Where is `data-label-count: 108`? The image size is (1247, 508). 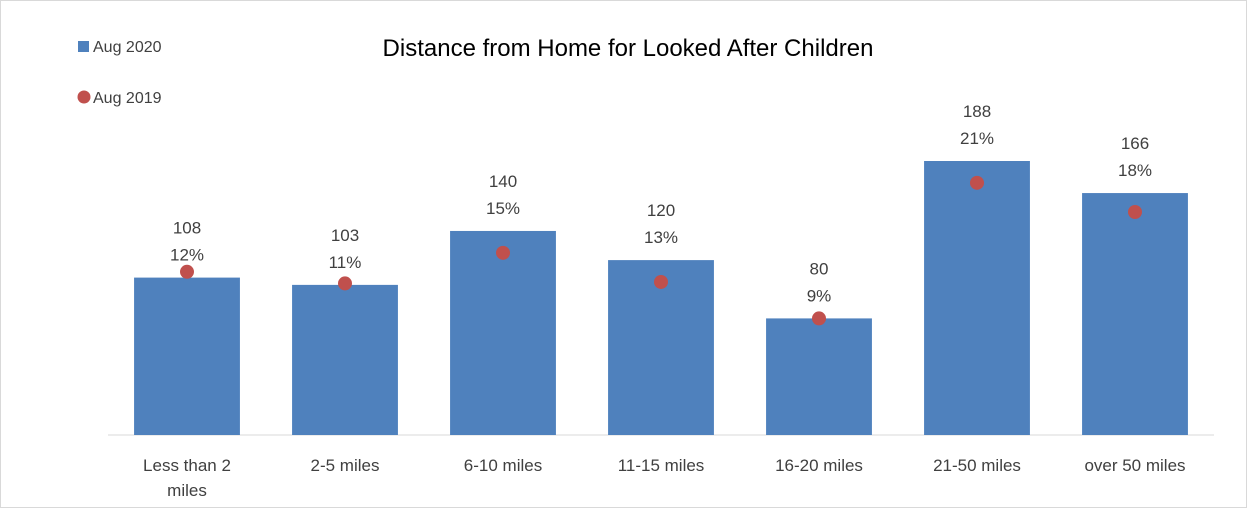 data-label-count: 108 is located at coordinates (187, 228).